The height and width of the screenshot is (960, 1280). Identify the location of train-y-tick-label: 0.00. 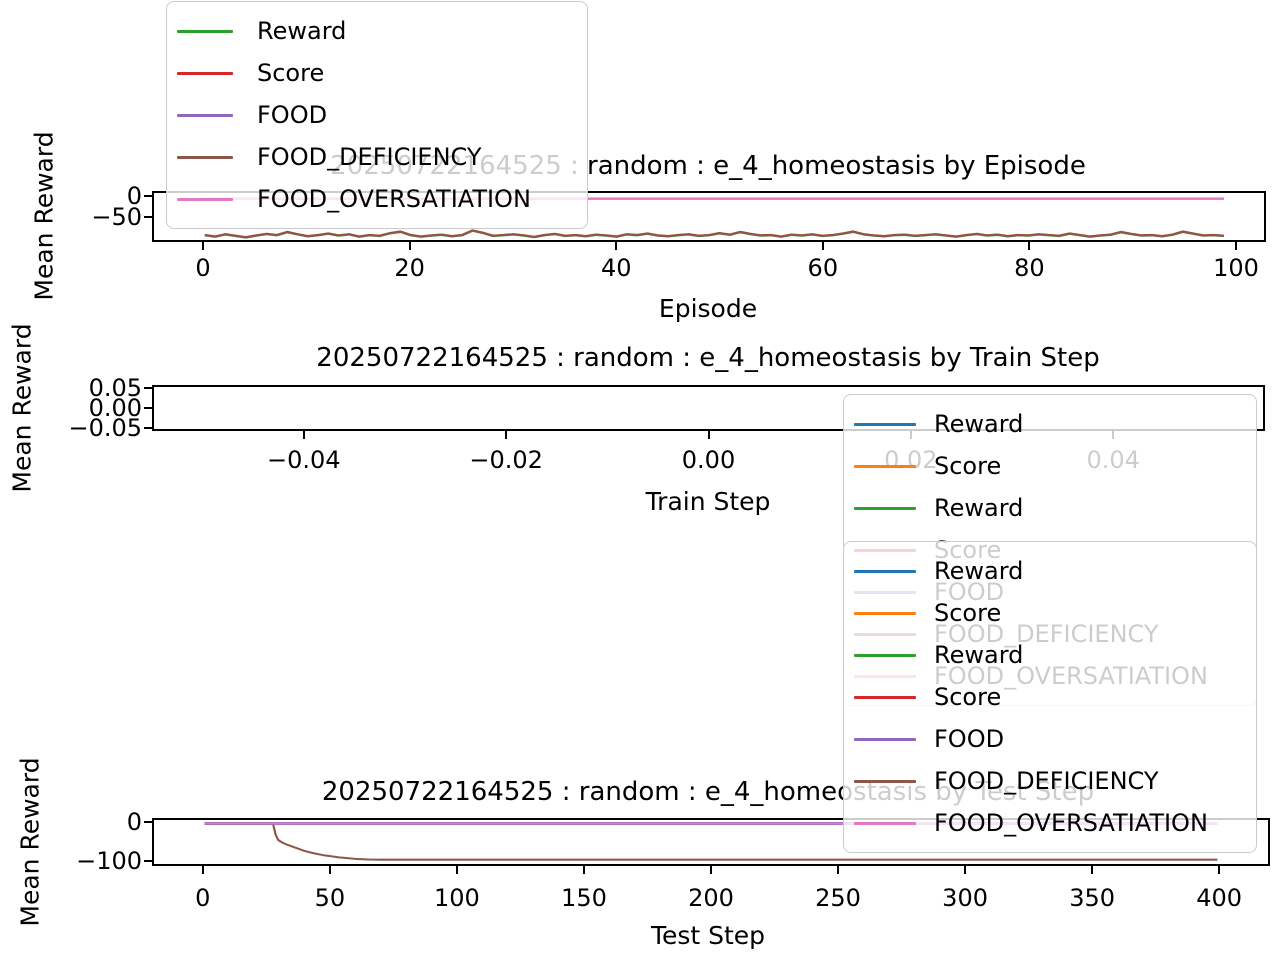
(115, 408).